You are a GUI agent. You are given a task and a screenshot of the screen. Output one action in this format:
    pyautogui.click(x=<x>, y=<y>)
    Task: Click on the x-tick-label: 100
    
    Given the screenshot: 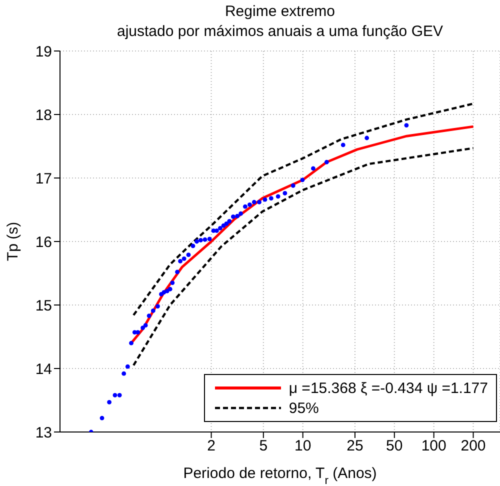 What is the action you would take?
    pyautogui.click(x=433, y=446)
    